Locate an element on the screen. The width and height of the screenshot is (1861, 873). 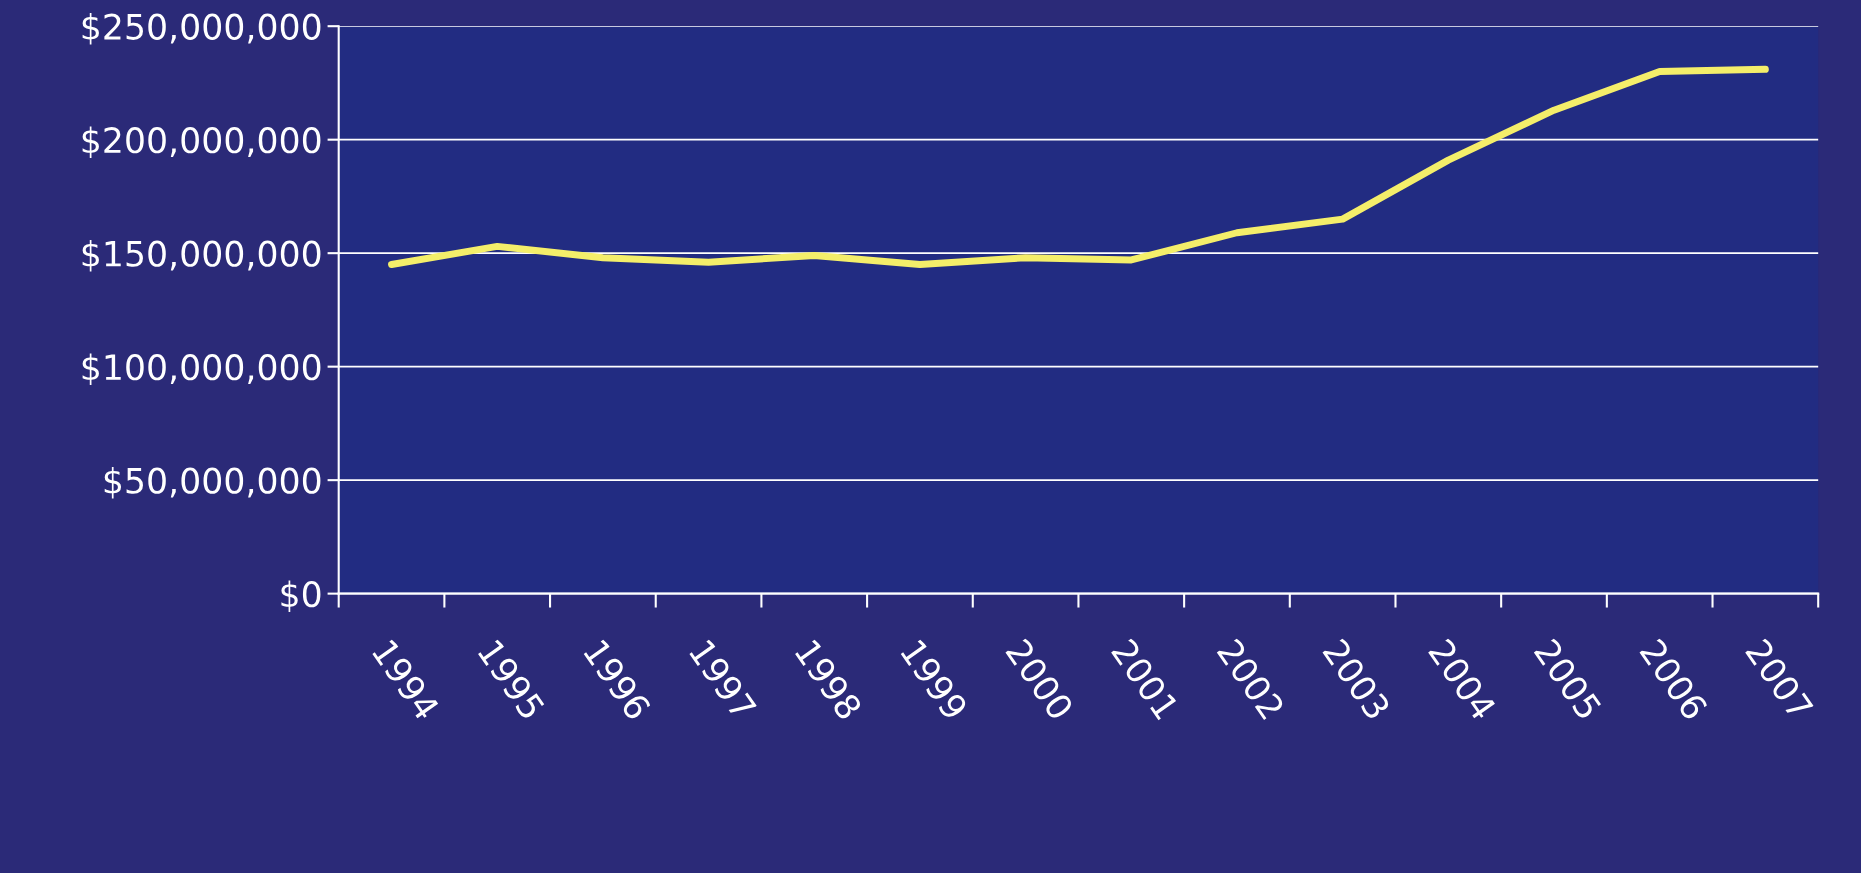
y-tick-label: $50,000,000 is located at coordinates (212, 482).